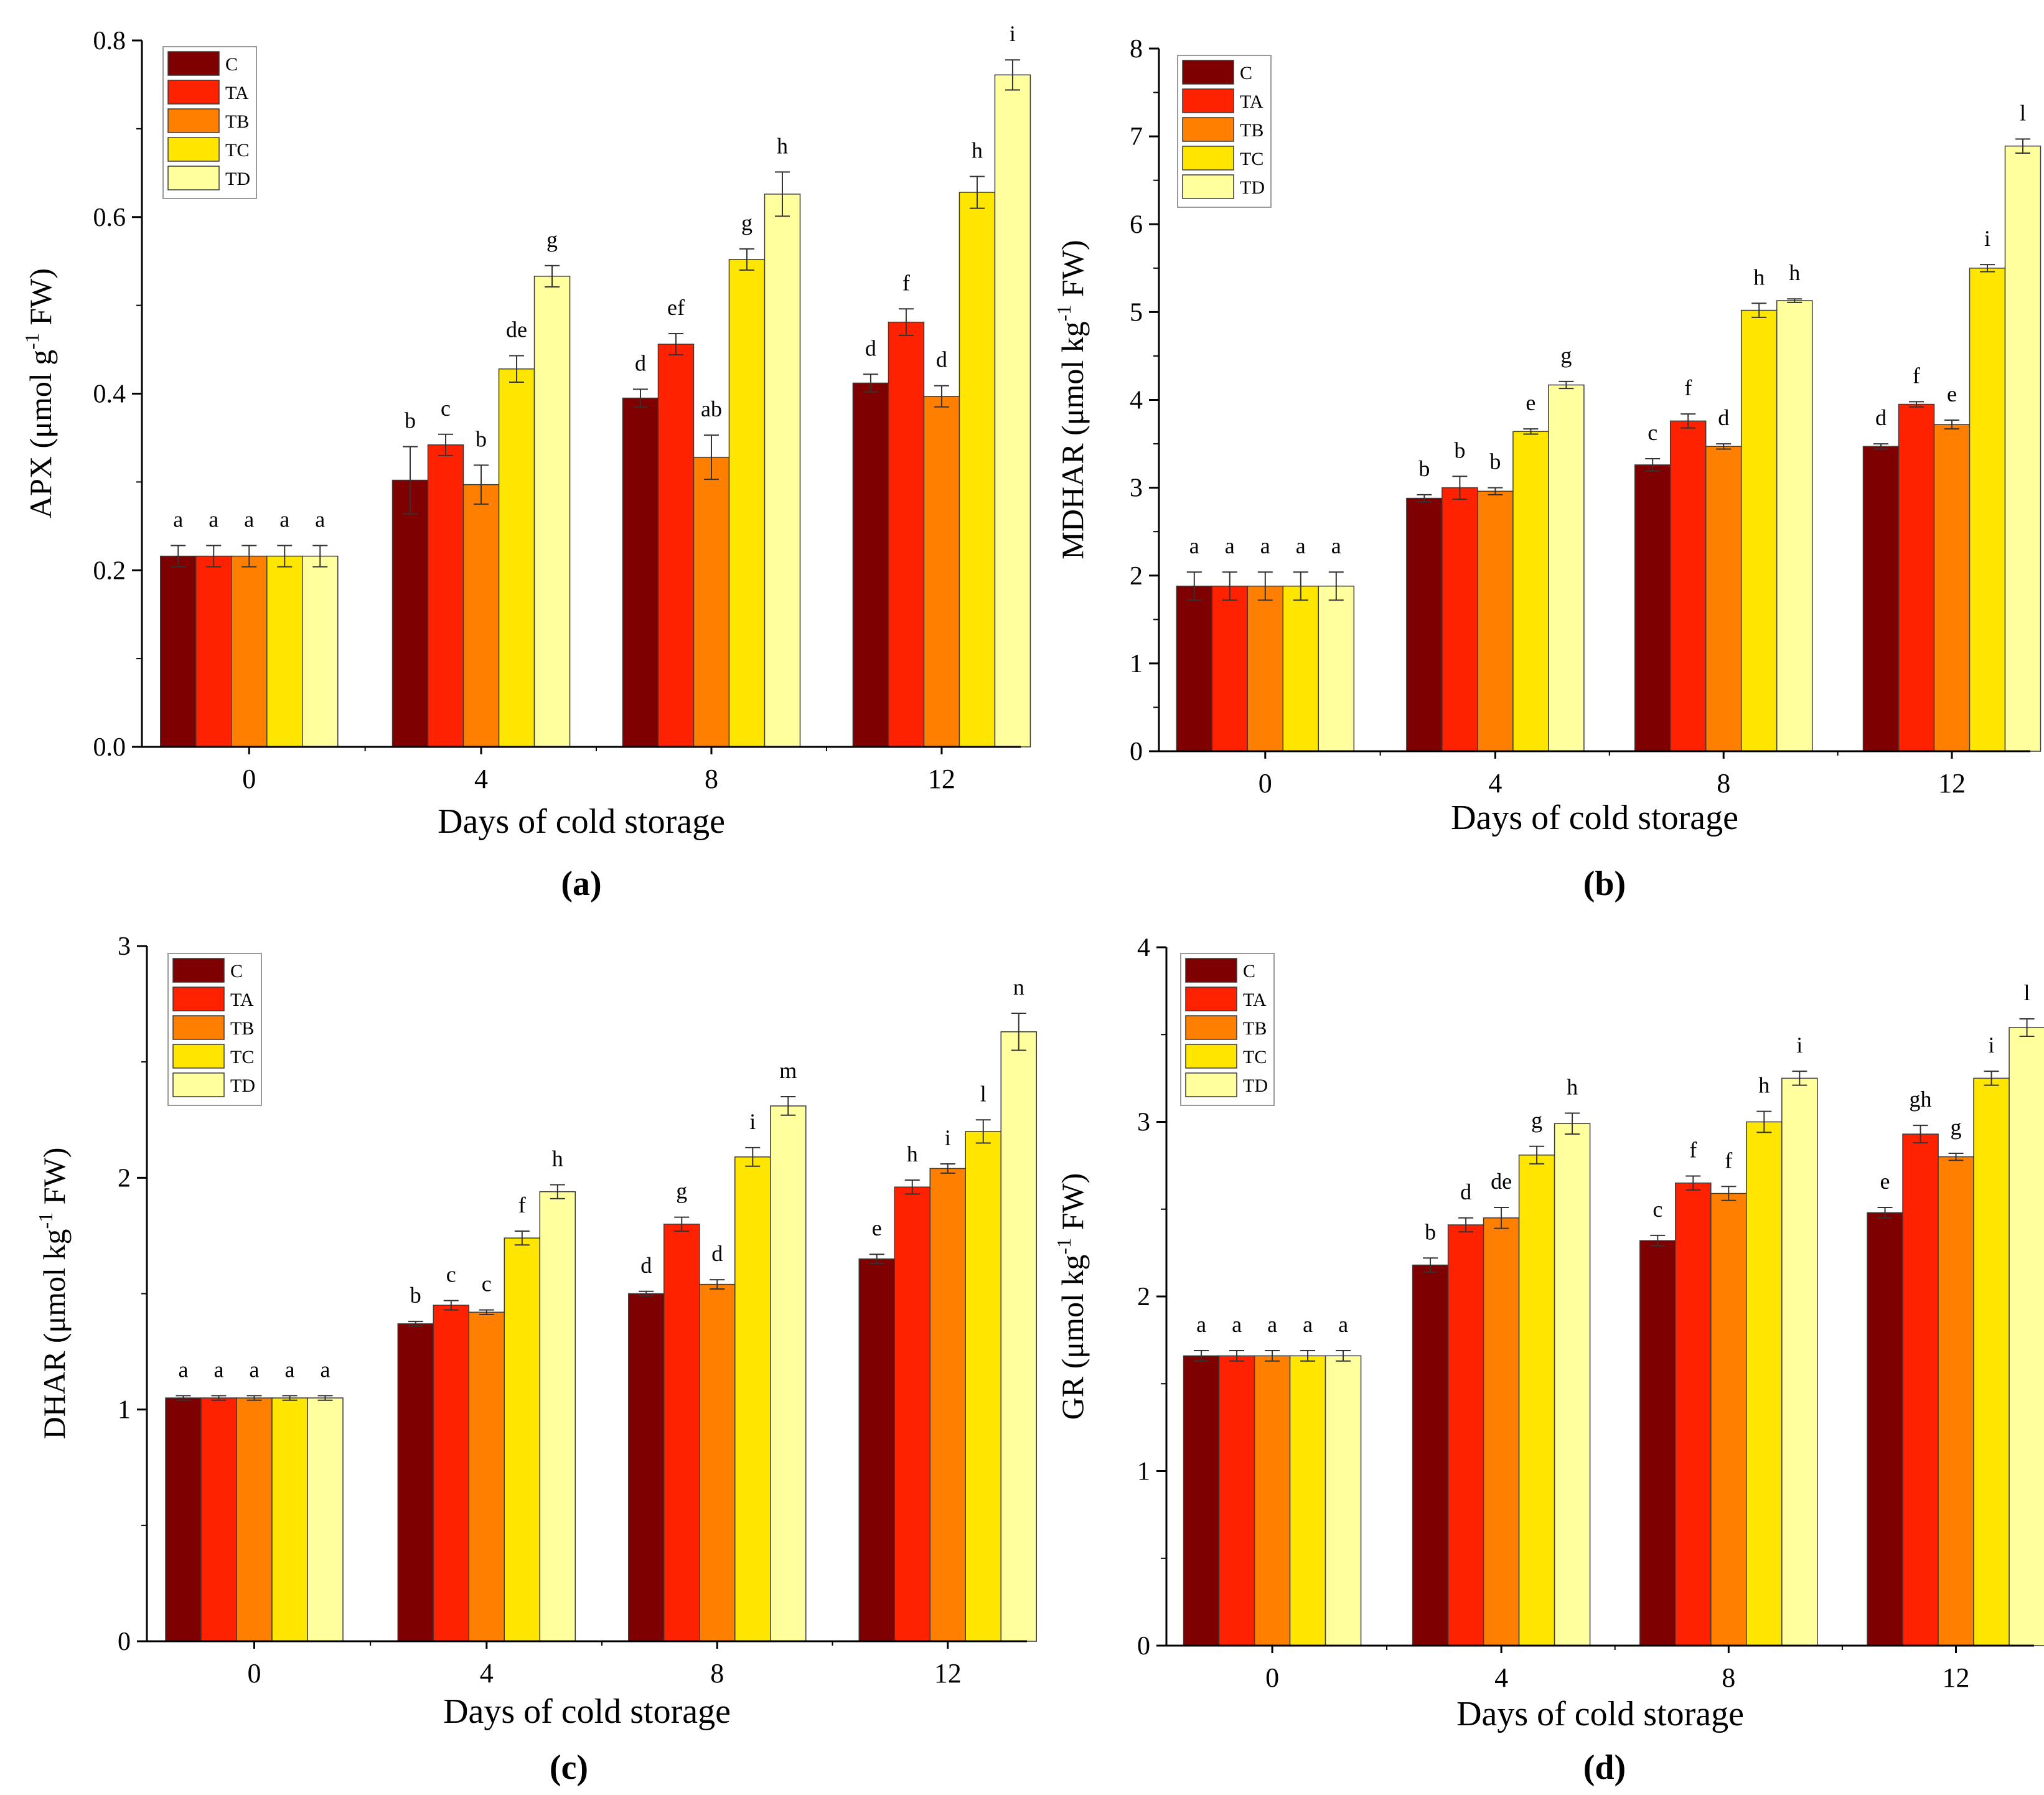  Describe the element at coordinates (1502, 1181) in the screenshot. I see `significance-letter: de` at that location.